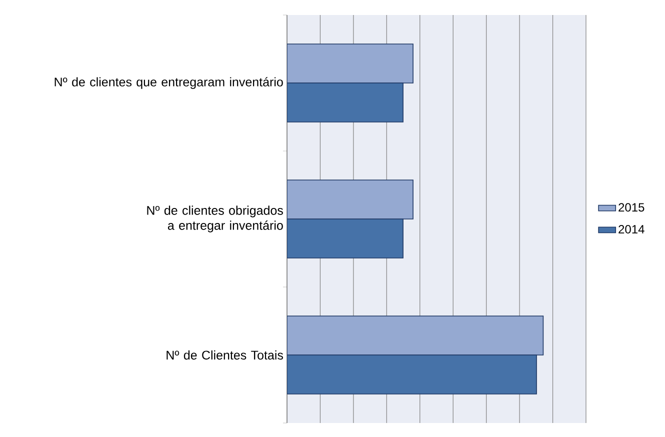 The width and height of the screenshot is (665, 437). I want to click on y-tick-label: Nº de clientes obrigados a entregar inventário, so click(215, 219).